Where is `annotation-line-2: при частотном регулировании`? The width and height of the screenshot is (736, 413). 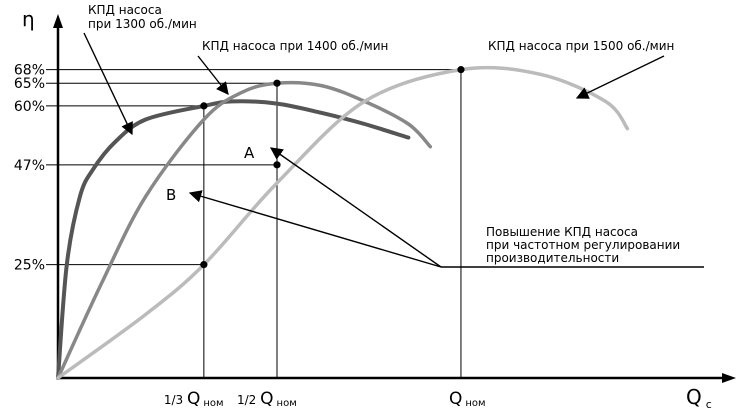
annotation-line-2: при частотном регулировании is located at coordinates (583, 245).